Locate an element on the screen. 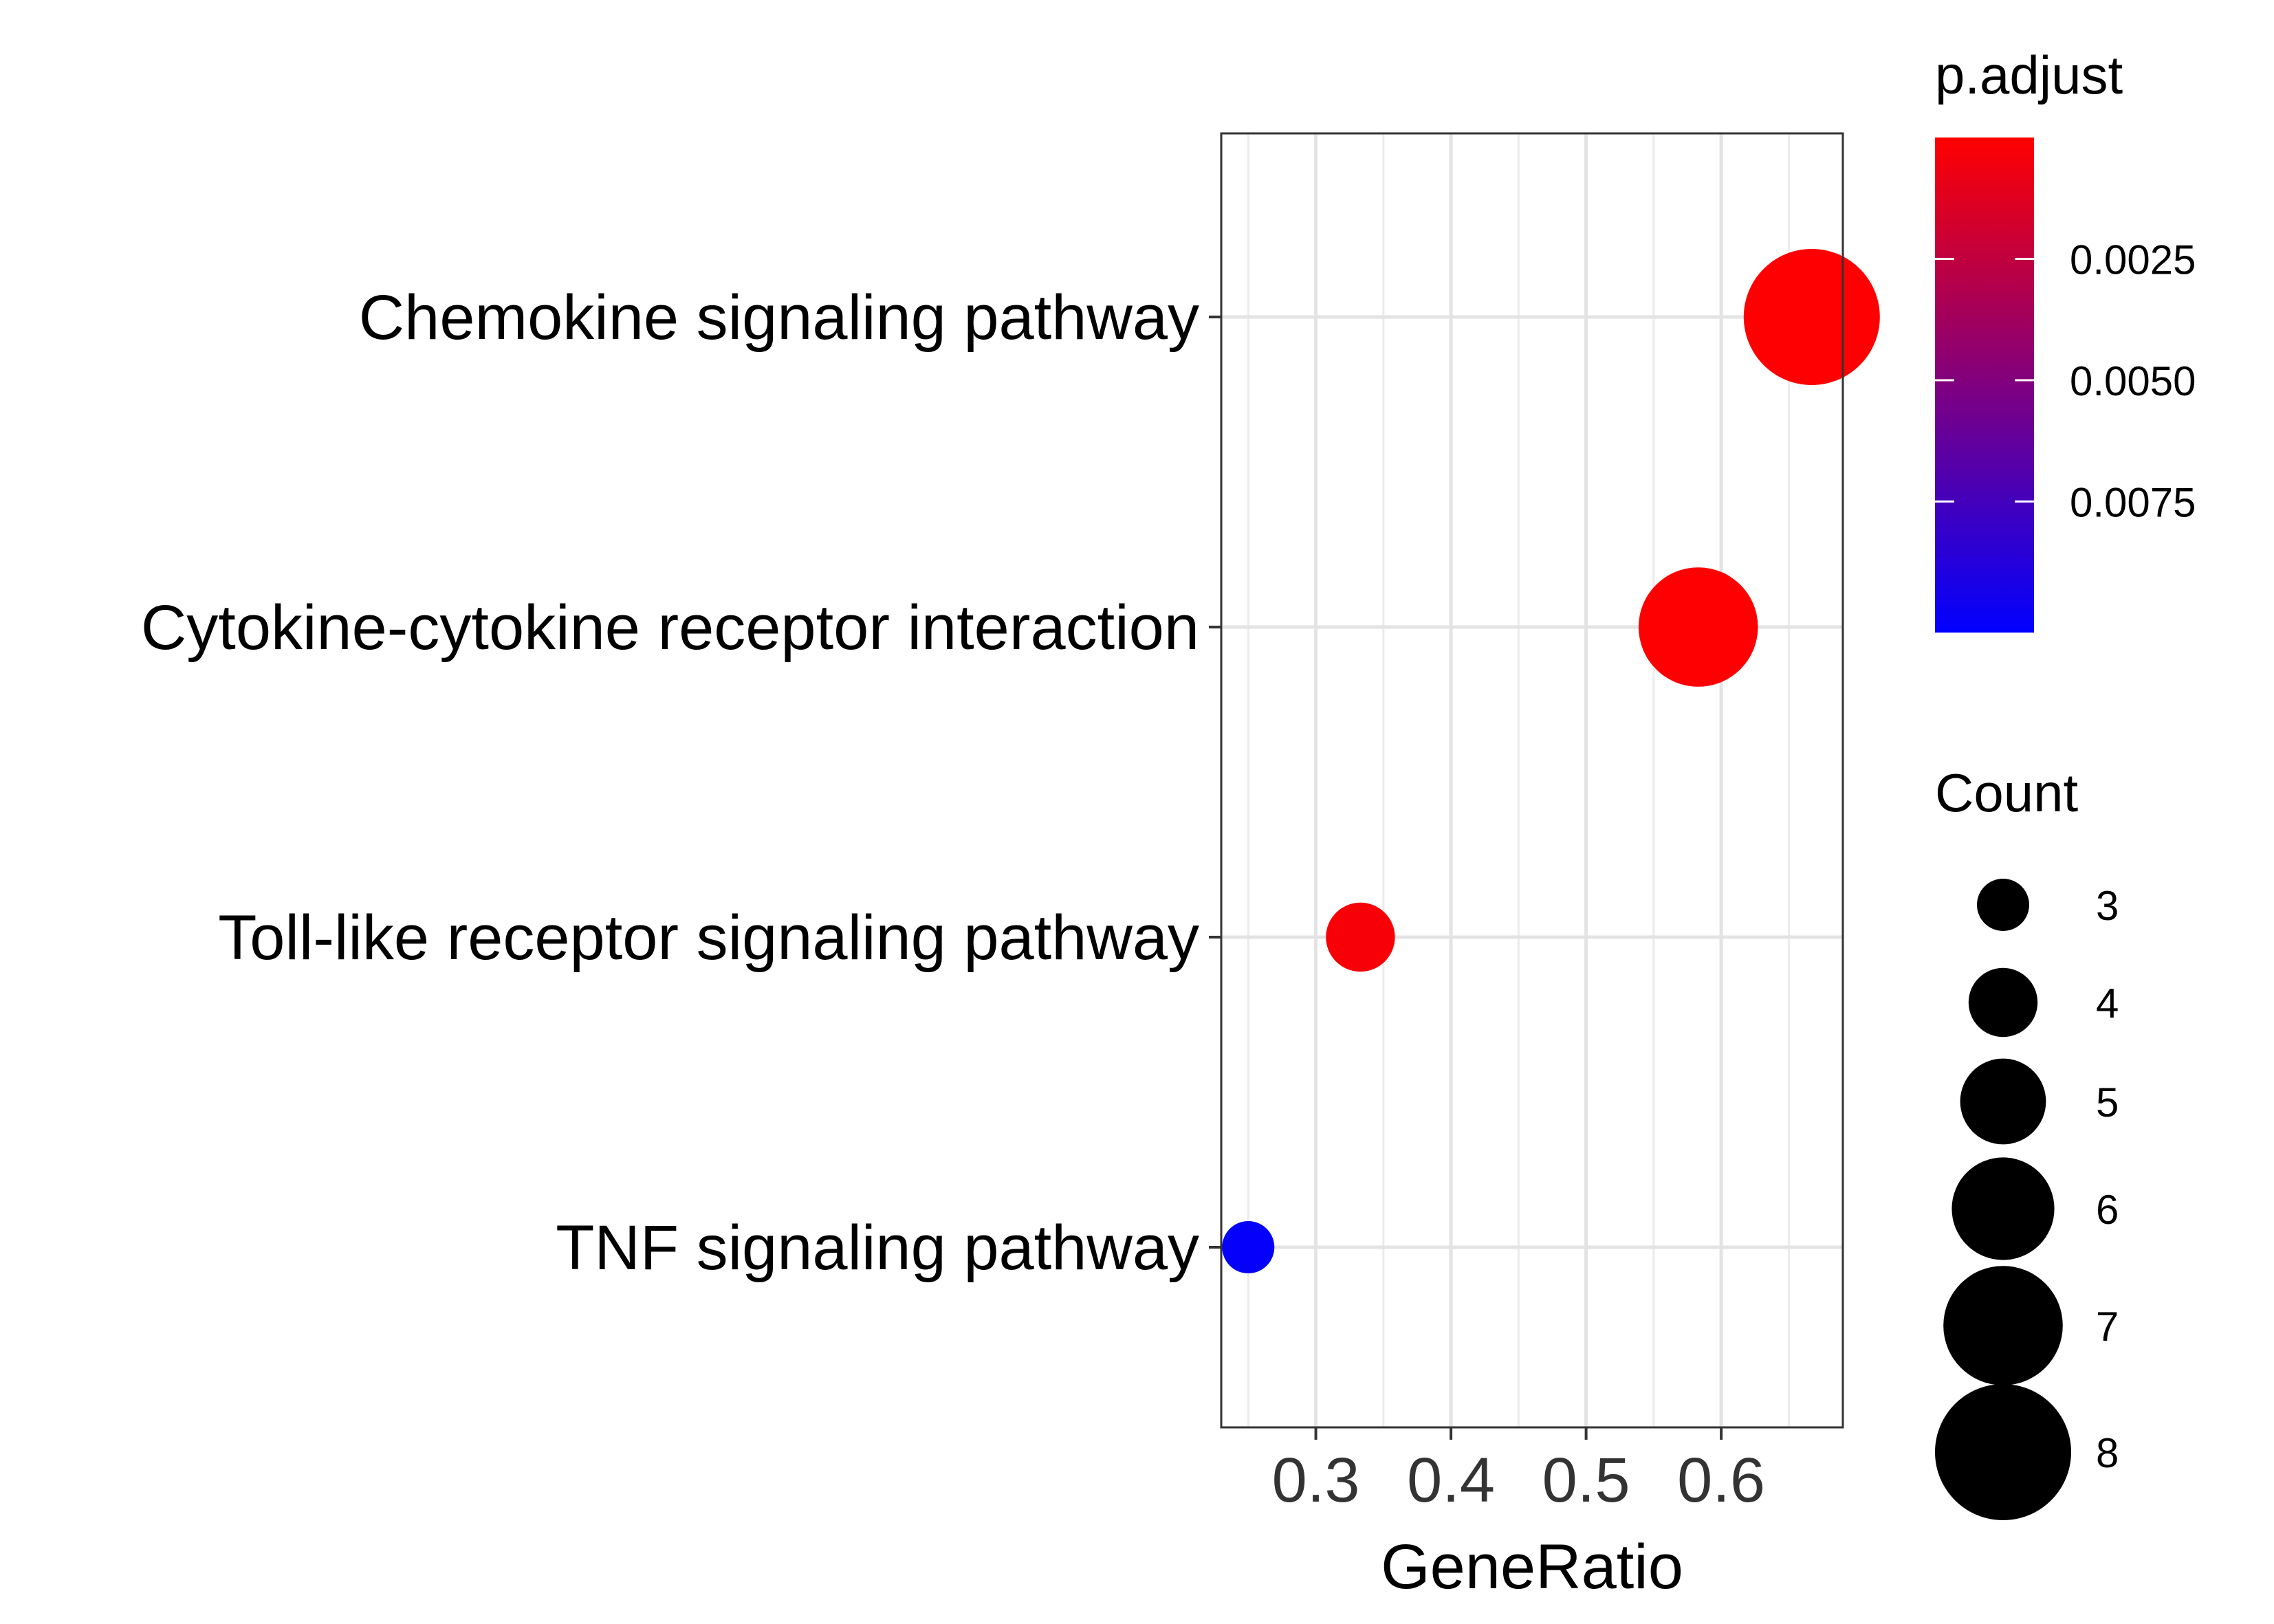  x-tick-label: 0.5 is located at coordinates (1586, 1480).